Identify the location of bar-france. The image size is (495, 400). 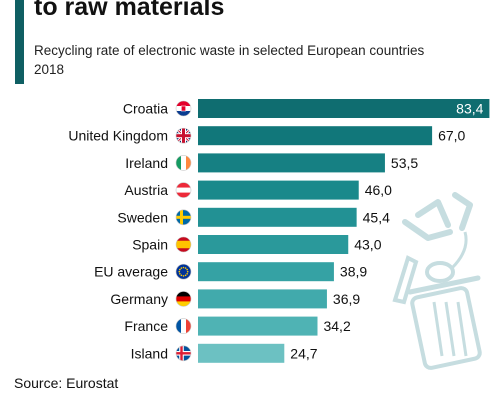
(258, 326).